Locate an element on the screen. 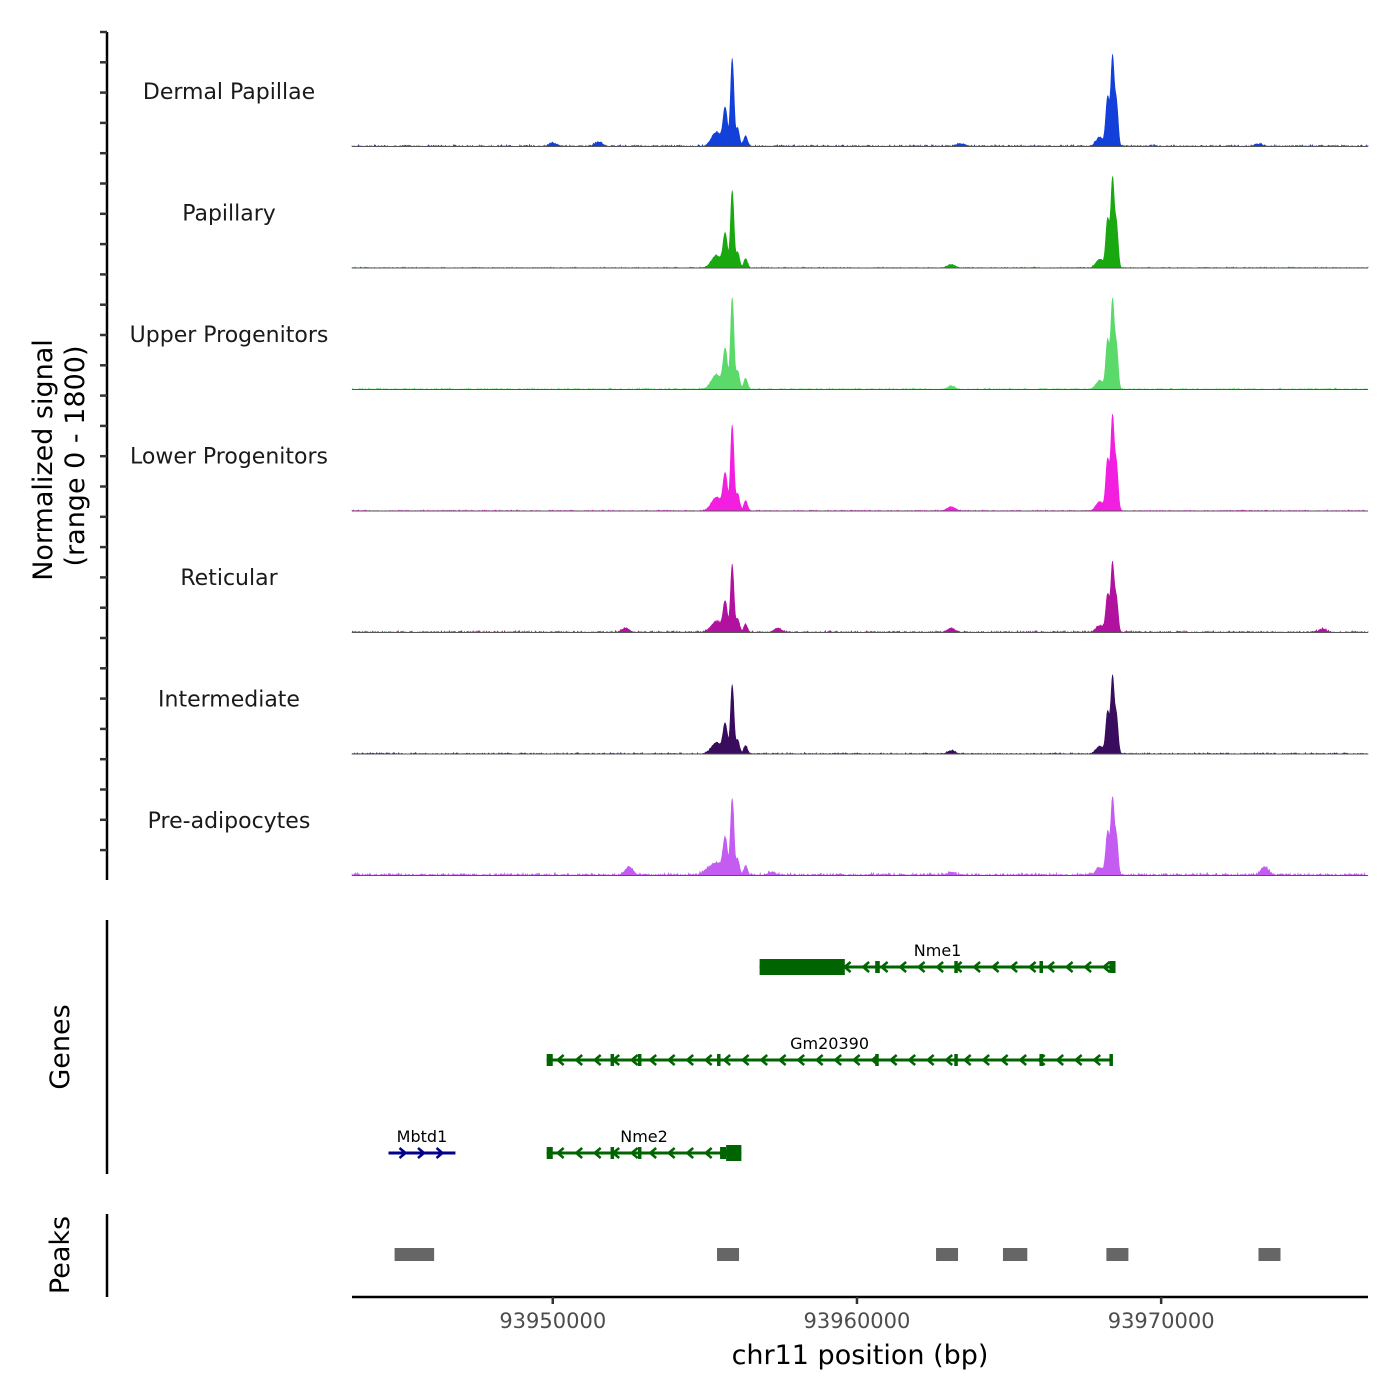 This screenshot has height=1400, width=1400. peak-track is located at coordinates (837, 1254).